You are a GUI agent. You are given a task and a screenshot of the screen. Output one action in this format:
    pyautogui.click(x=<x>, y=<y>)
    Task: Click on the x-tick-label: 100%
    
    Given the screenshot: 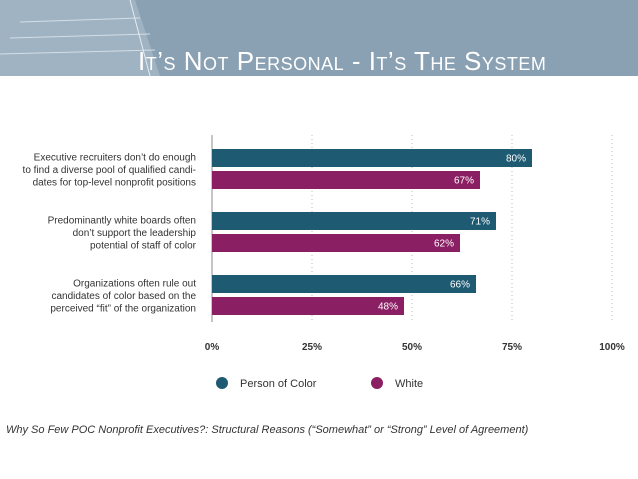 What is the action you would take?
    pyautogui.click(x=612, y=347)
    